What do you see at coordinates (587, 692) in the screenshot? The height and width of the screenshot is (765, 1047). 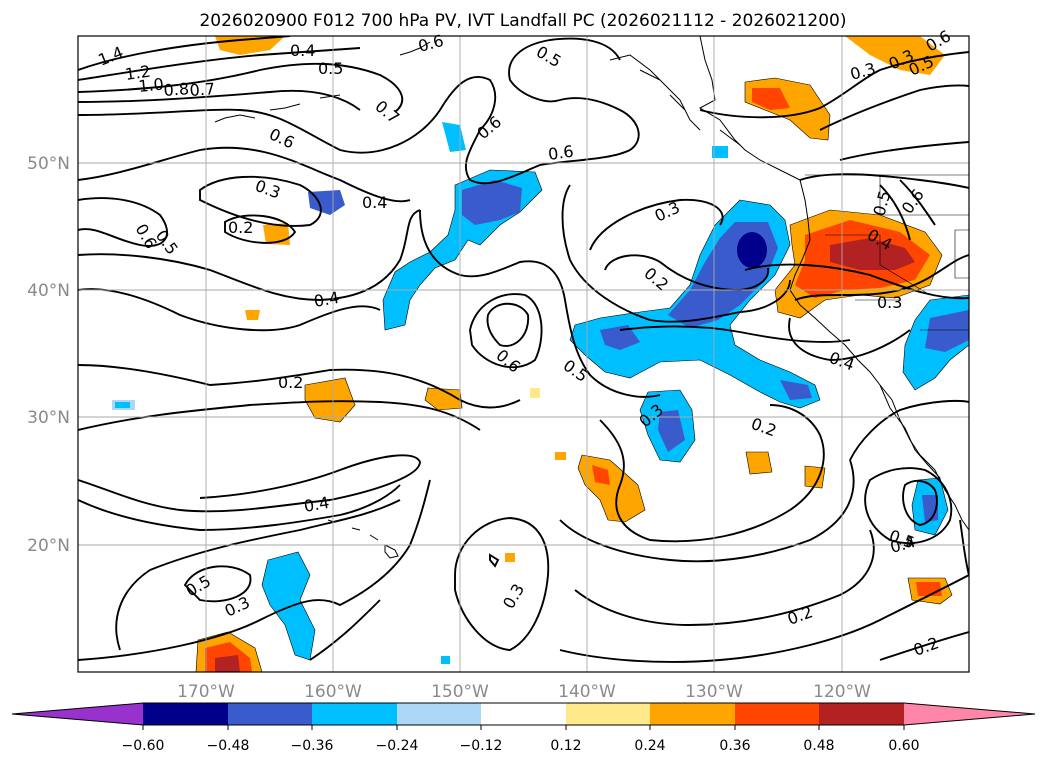 I see `lon-label: 140°W` at bounding box center [587, 692].